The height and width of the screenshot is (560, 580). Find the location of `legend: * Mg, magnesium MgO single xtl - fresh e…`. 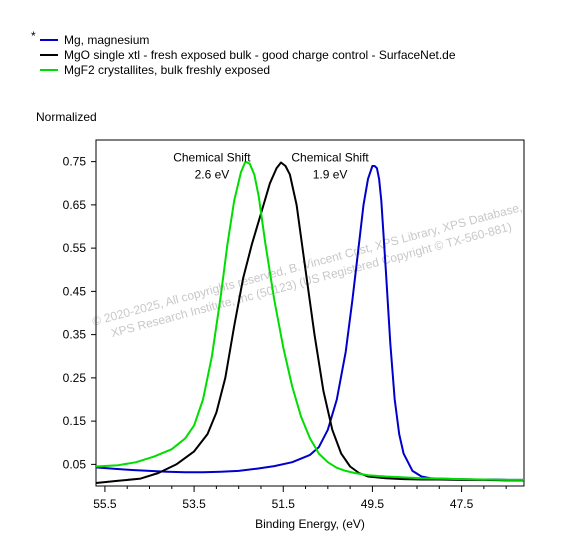

legend: * Mg, magnesium MgO single xtl - fresh e… is located at coordinates (243, 53).